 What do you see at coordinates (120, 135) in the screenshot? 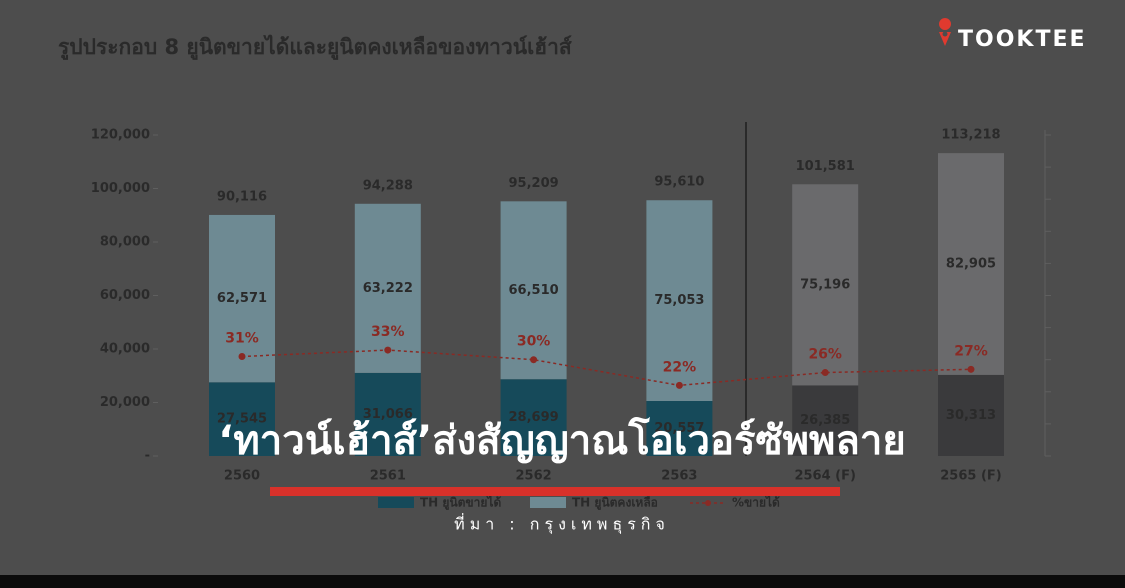
I see `y-tick-label: 120,000` at bounding box center [120, 135].